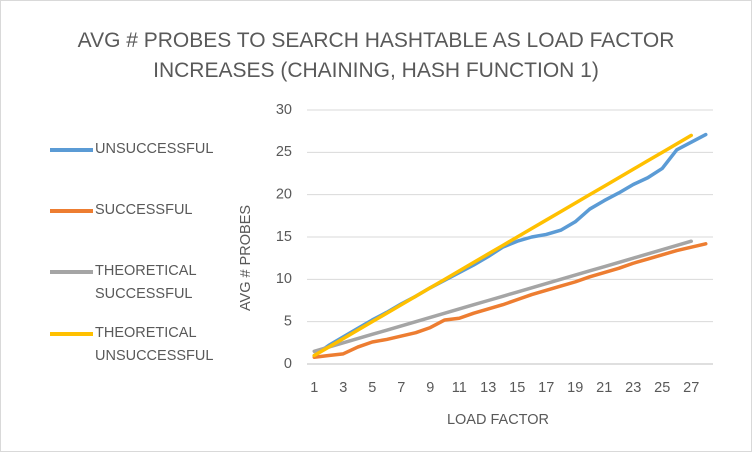  What do you see at coordinates (246, 258) in the screenshot?
I see `y-axis-label: AVG # PROBES` at bounding box center [246, 258].